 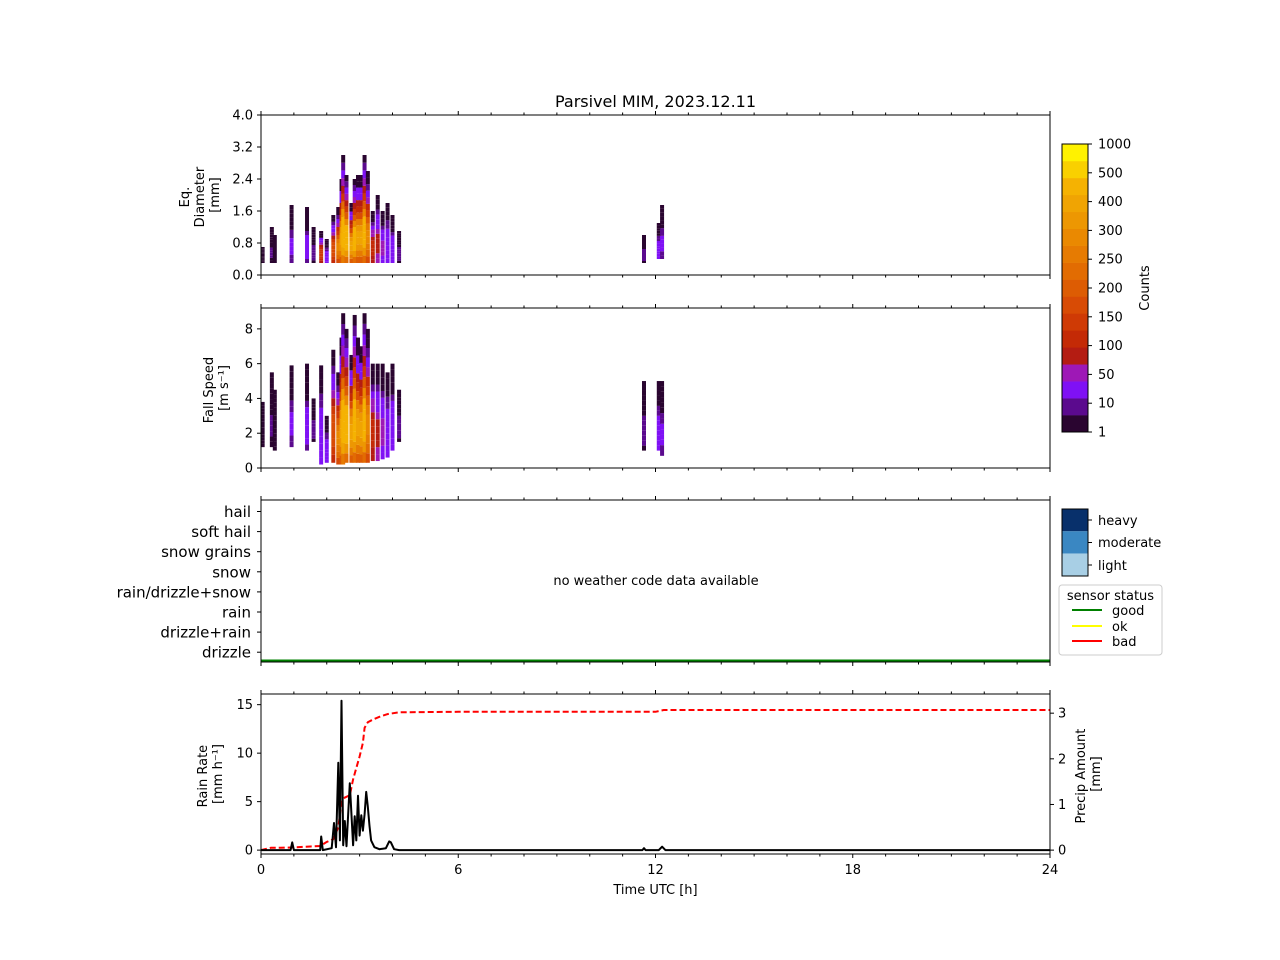 I want to click on colorbar-tick-label: 300, so click(x=1110, y=231).